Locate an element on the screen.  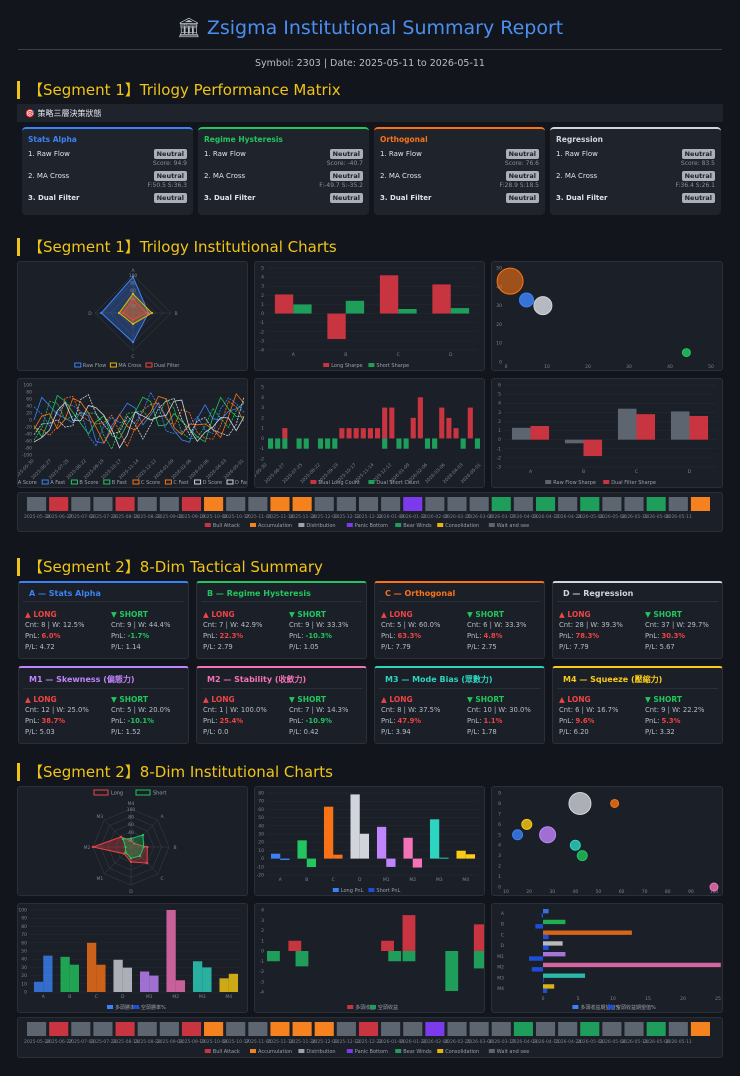
tactical-name: D — Regression is located at coordinates (637, 592).